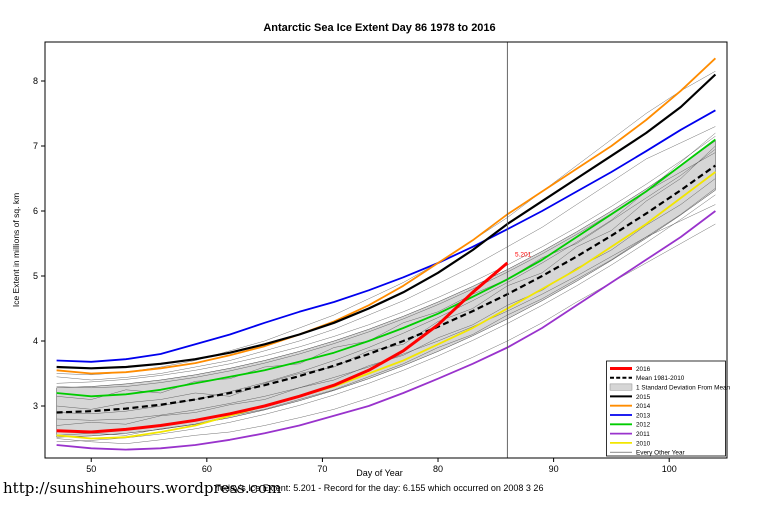 This screenshot has height=506, width=759. Describe the element at coordinates (207, 469) in the screenshot. I see `x-tick-label: 60` at that location.